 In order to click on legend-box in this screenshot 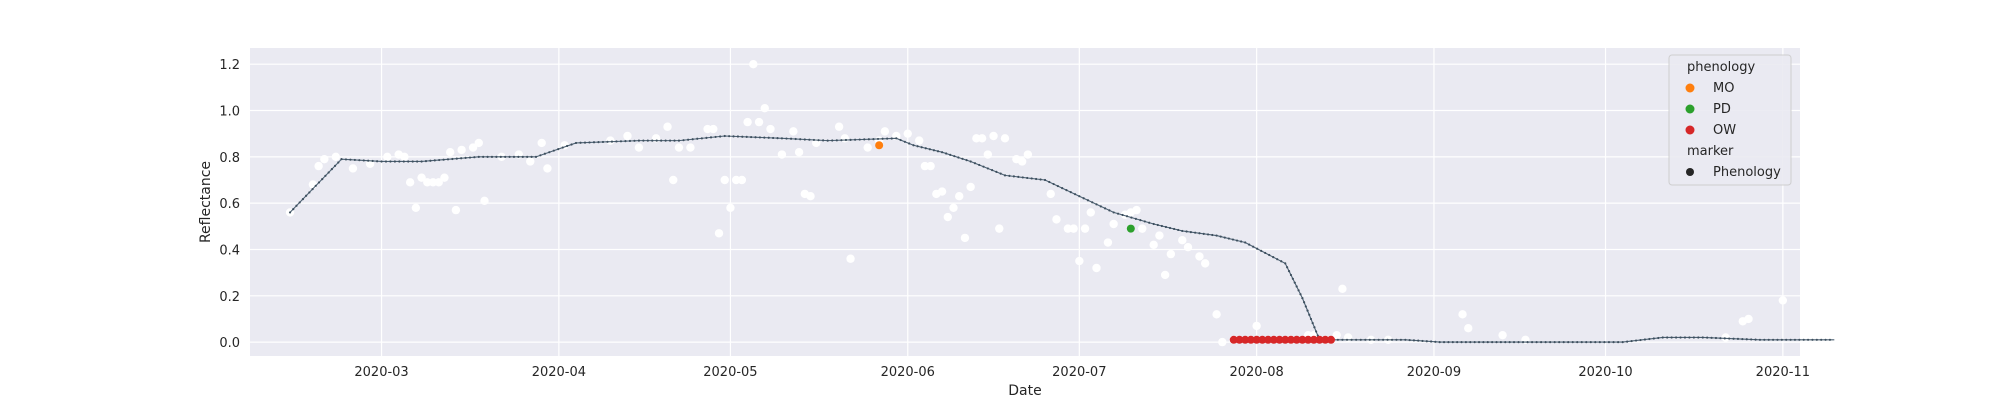, I will do `click(1730, 120)`.